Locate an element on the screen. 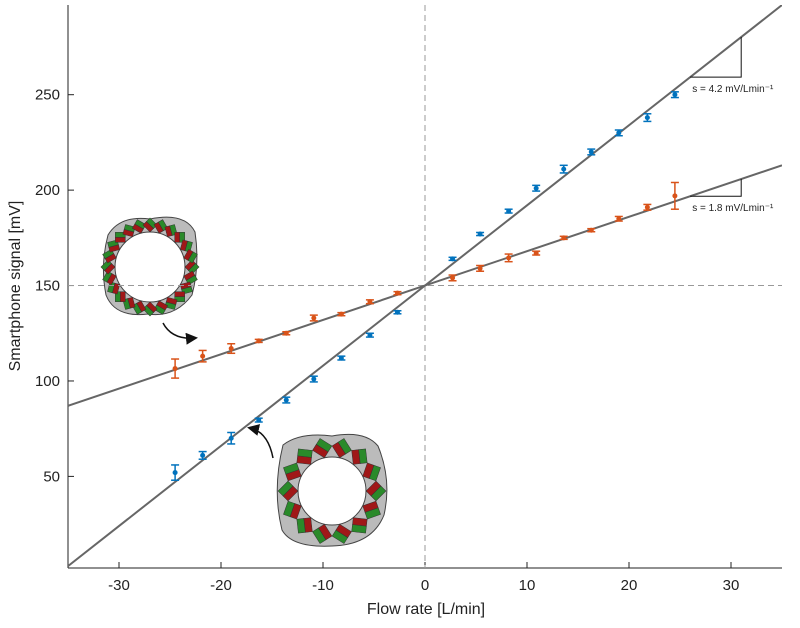 This screenshot has width=800, height=628. y-tick-label: 250 is located at coordinates (47, 95).